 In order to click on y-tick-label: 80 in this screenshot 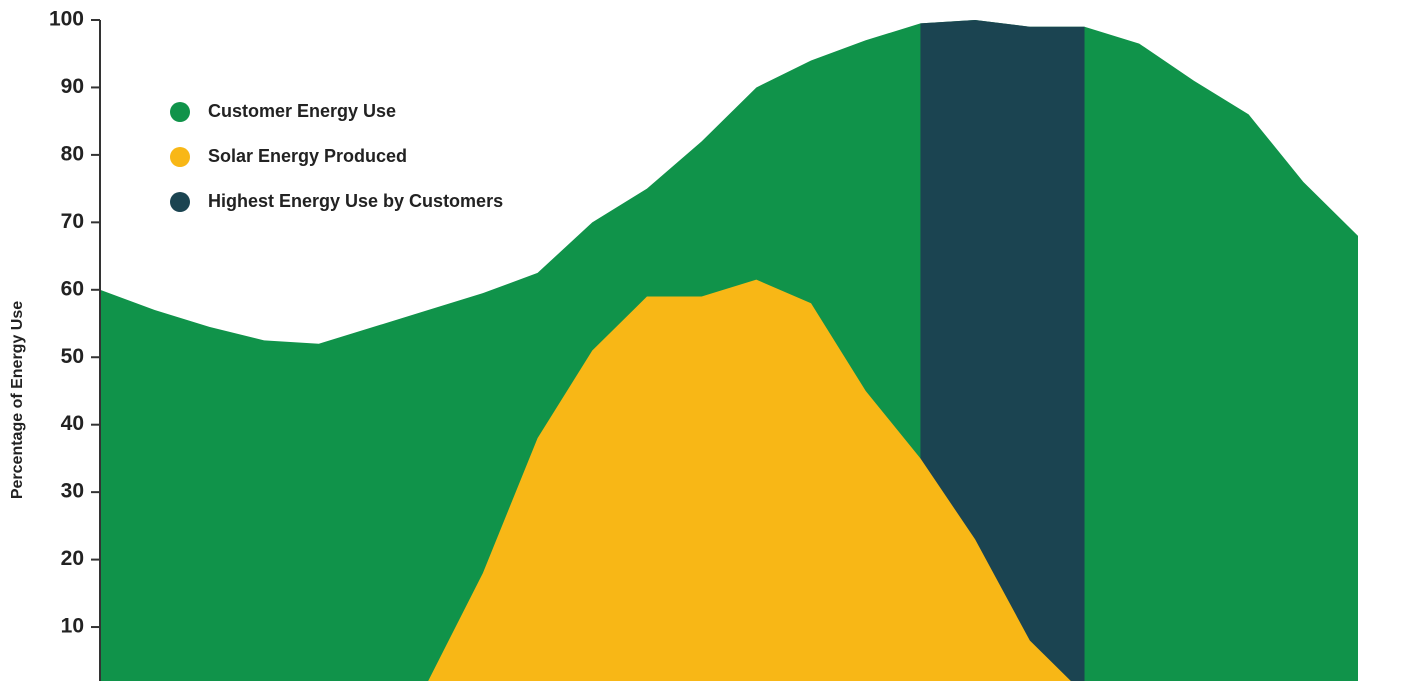, I will do `click(72, 153)`.